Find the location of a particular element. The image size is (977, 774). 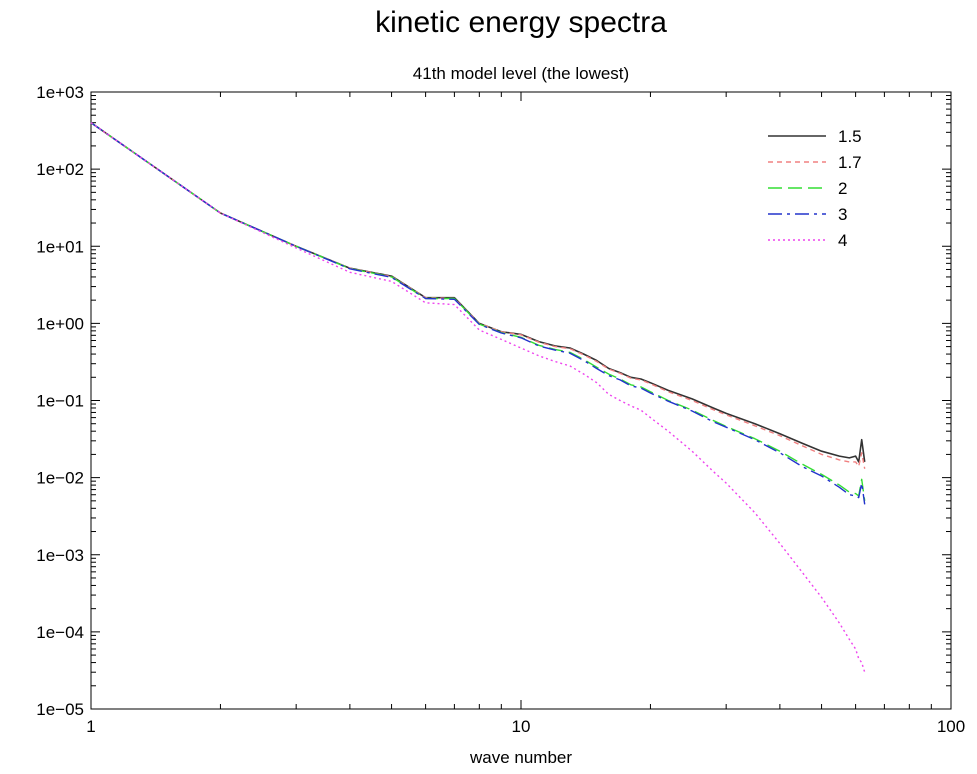

y-tick-label: 1e−02 is located at coordinates (60, 478).